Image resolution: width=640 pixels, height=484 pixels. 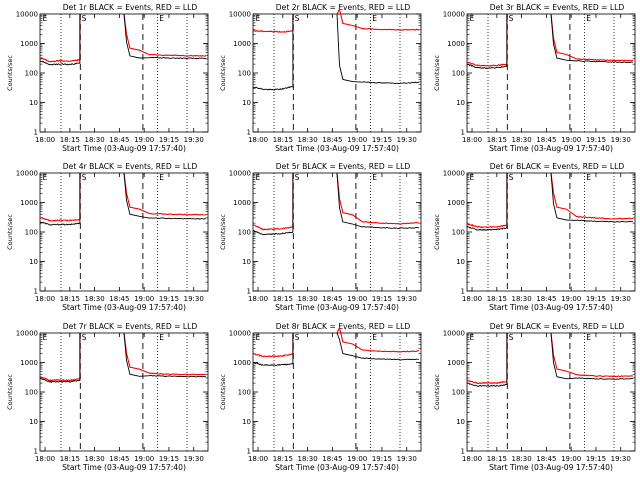 I want to click on subplot-title: Det 5r BLACK = Events, RED = LLD, so click(x=343, y=166).